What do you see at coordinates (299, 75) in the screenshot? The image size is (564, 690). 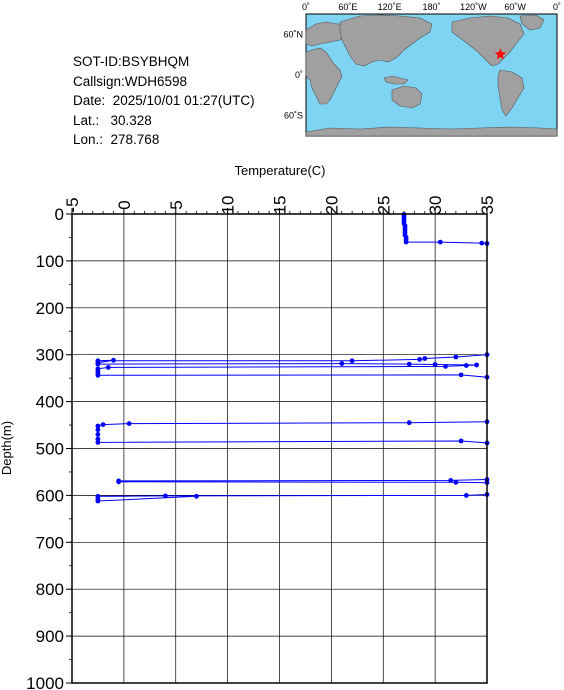 I see `map-lat-label: 0˚` at bounding box center [299, 75].